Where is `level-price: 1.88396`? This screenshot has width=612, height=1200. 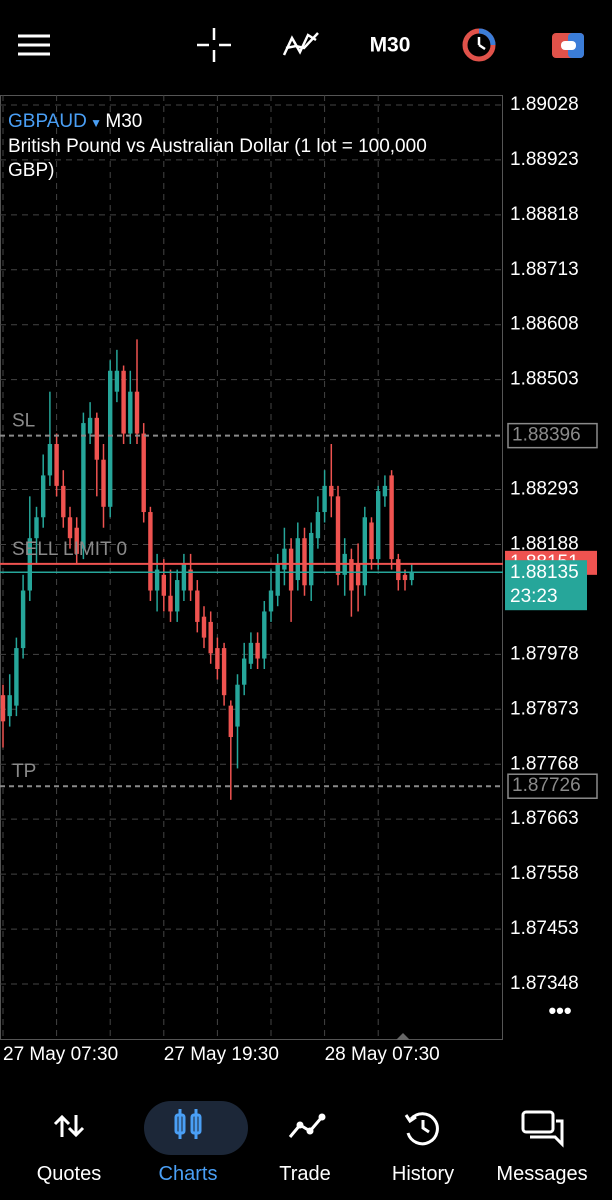
level-price: 1.88396 is located at coordinates (546, 435).